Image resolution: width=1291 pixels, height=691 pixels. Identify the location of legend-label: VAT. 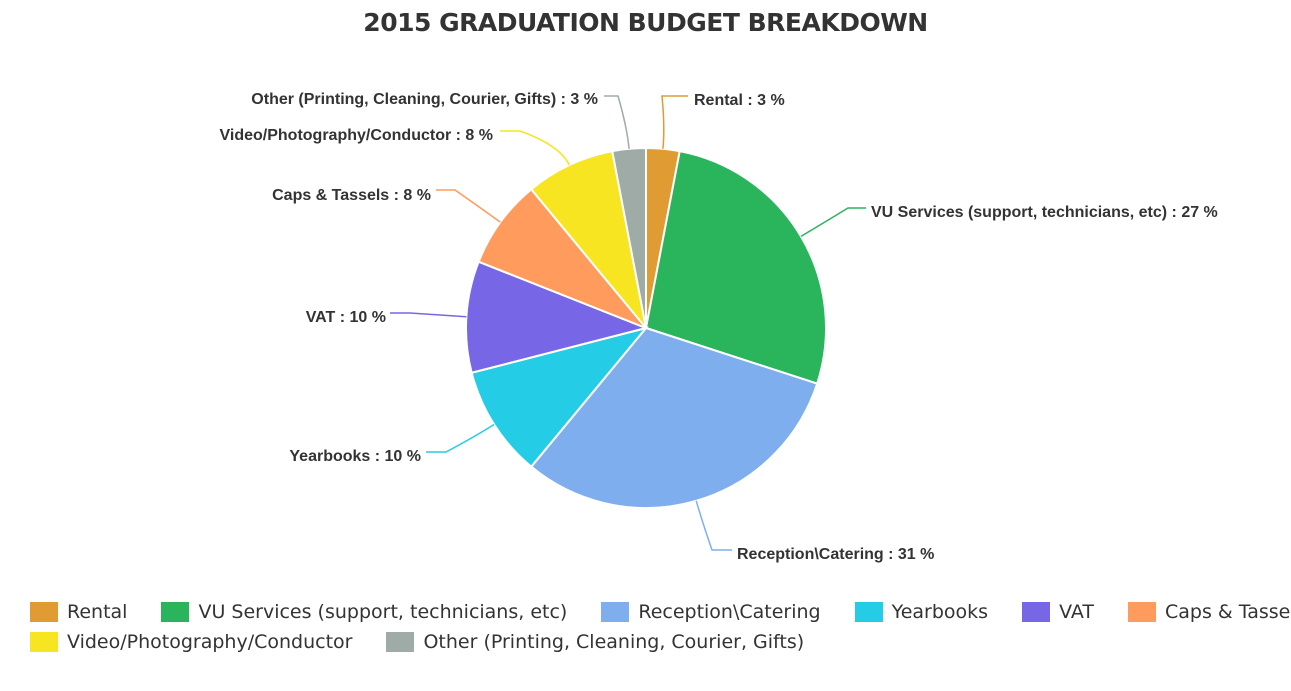
(1076, 612).